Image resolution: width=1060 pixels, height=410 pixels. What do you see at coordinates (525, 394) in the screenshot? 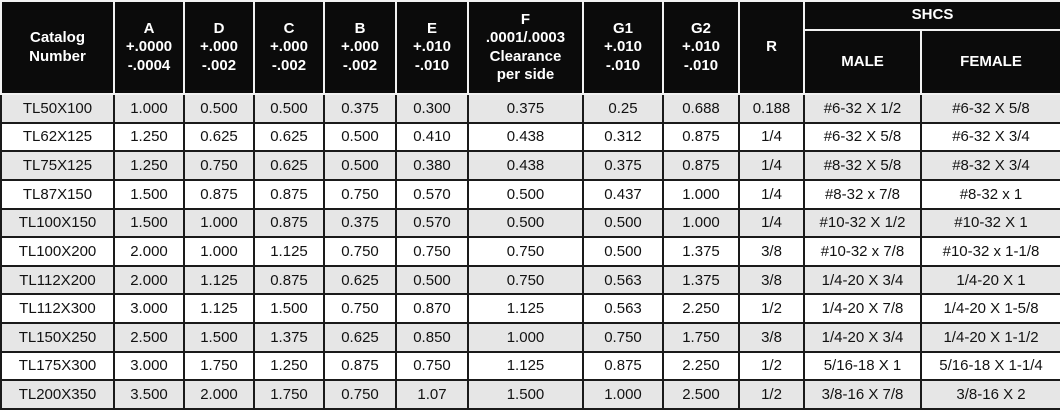
I see `cell-f: 1.500` at bounding box center [525, 394].